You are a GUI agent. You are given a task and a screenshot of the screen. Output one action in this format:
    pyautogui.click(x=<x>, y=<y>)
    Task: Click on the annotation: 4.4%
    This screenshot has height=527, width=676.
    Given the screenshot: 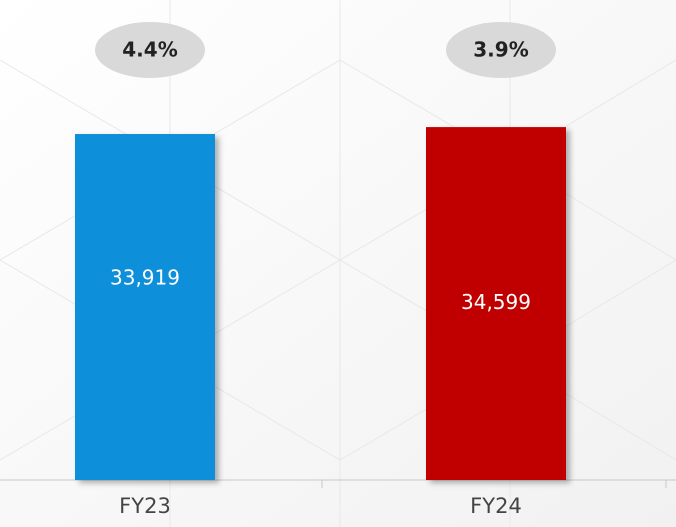 What is the action you would take?
    pyautogui.click(x=149, y=50)
    